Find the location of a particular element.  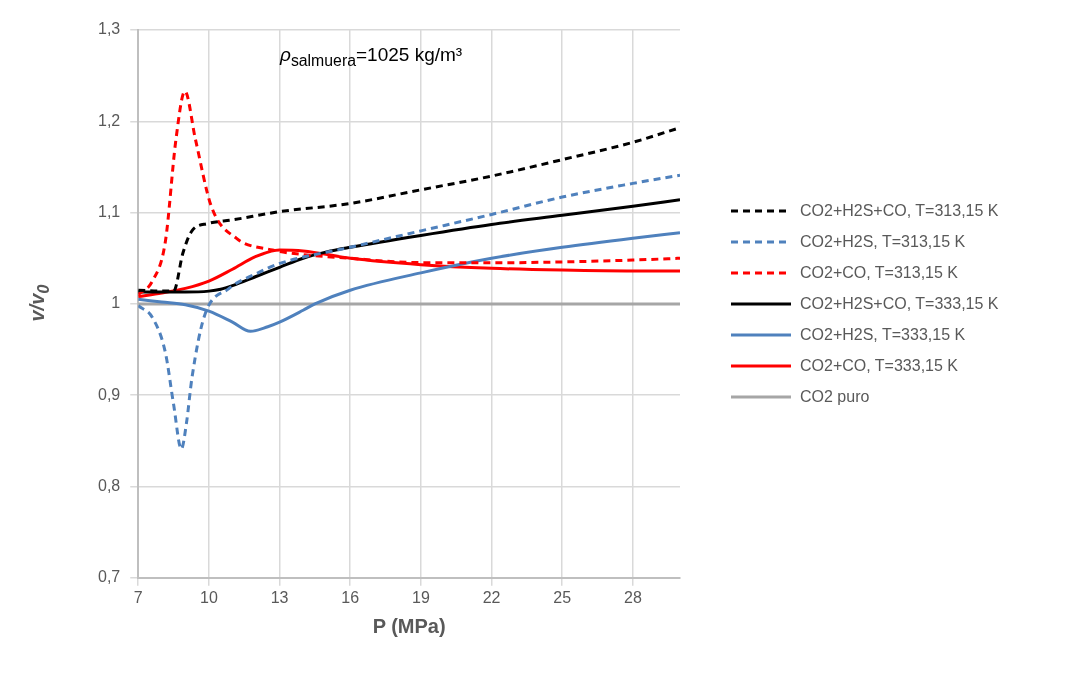

x-tick-label: 25 is located at coordinates (562, 597).